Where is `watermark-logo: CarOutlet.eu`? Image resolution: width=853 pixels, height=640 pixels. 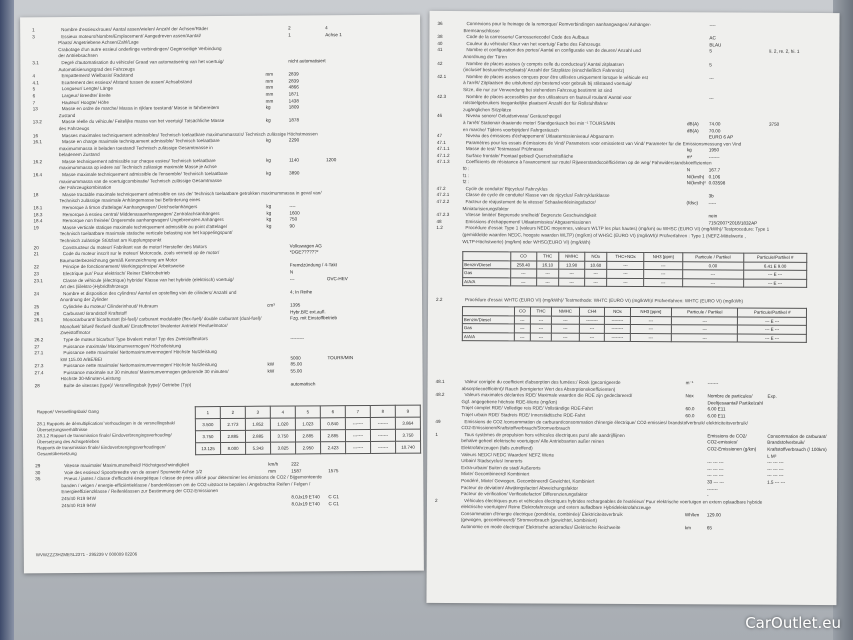 watermark-logo: CarOutlet.eu is located at coordinates (793, 623).